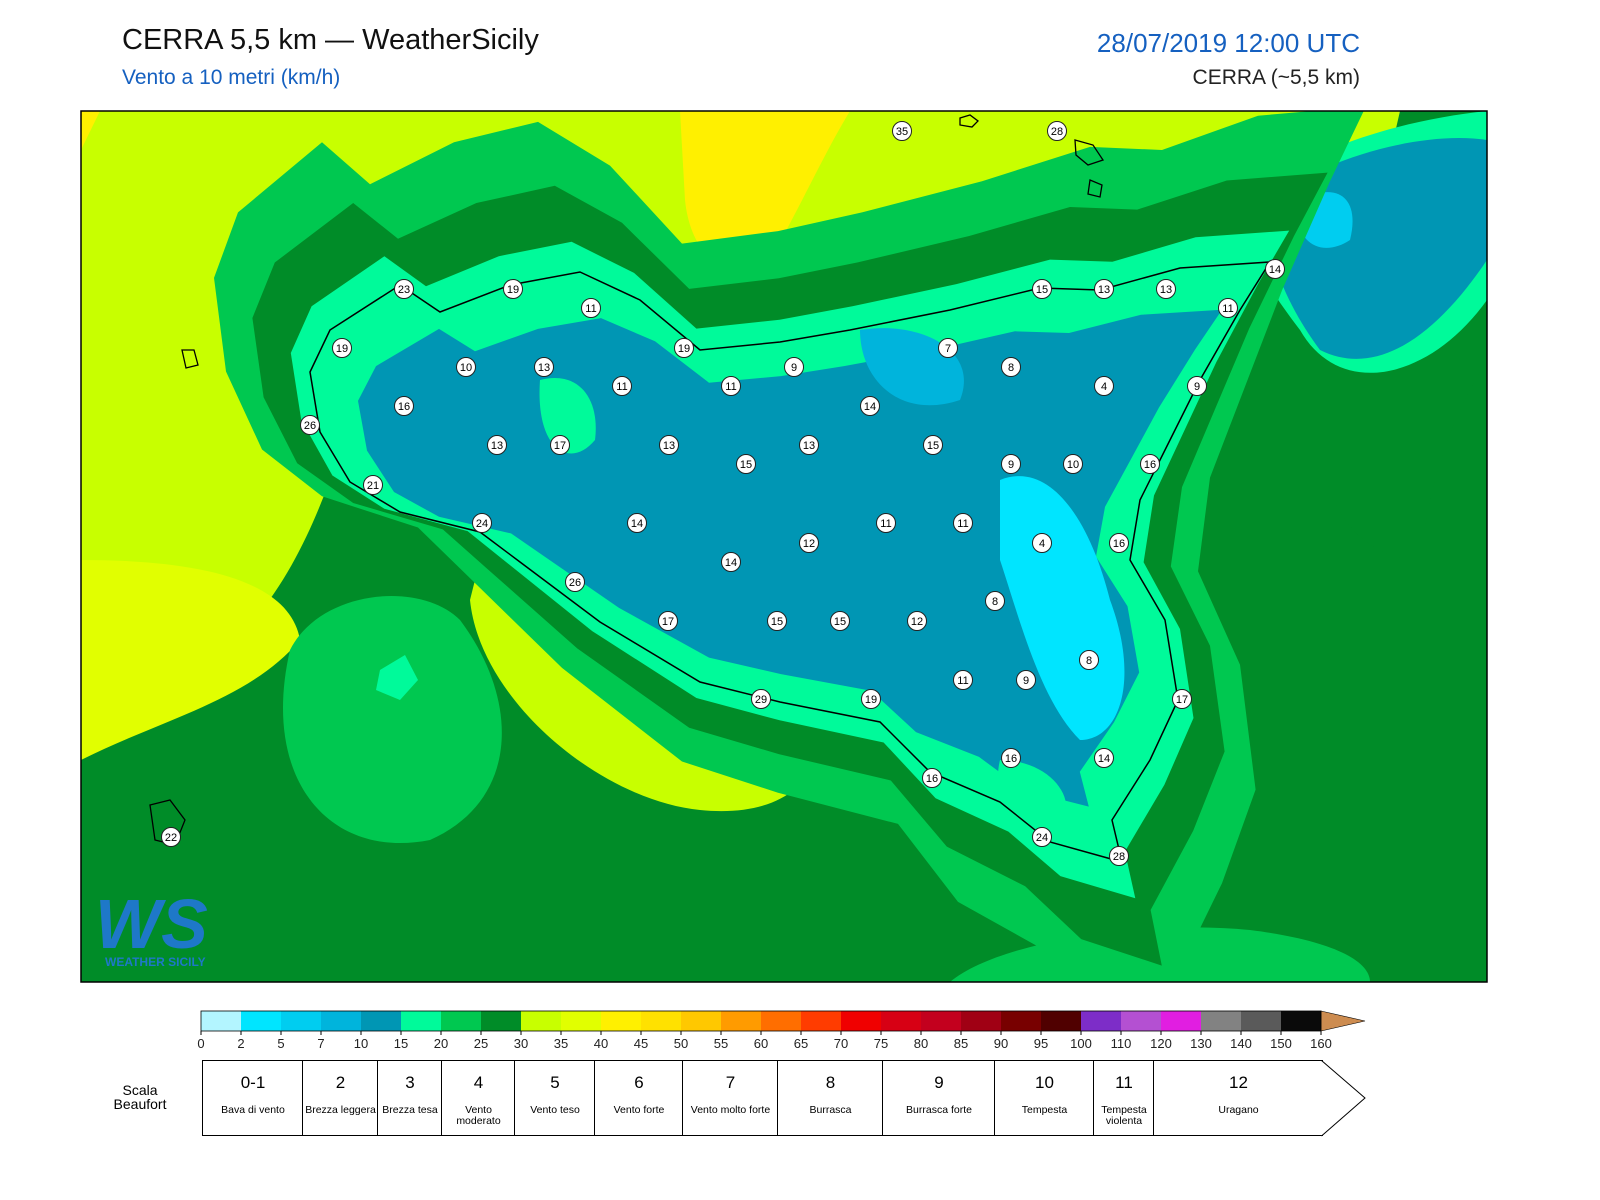  I want to click on tick-label: 45, so click(641, 1043).